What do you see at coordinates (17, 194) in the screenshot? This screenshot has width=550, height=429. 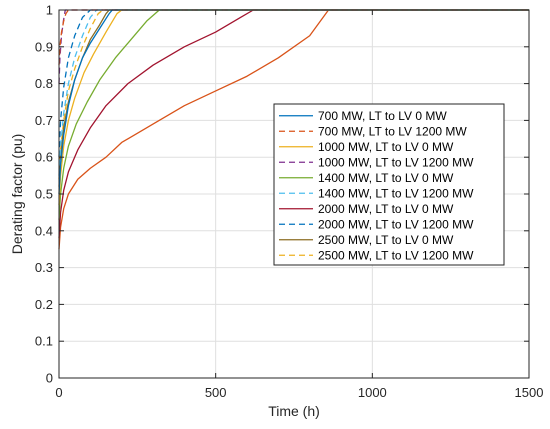 I see `y-axis-label: Derating factor (pu)` at bounding box center [17, 194].